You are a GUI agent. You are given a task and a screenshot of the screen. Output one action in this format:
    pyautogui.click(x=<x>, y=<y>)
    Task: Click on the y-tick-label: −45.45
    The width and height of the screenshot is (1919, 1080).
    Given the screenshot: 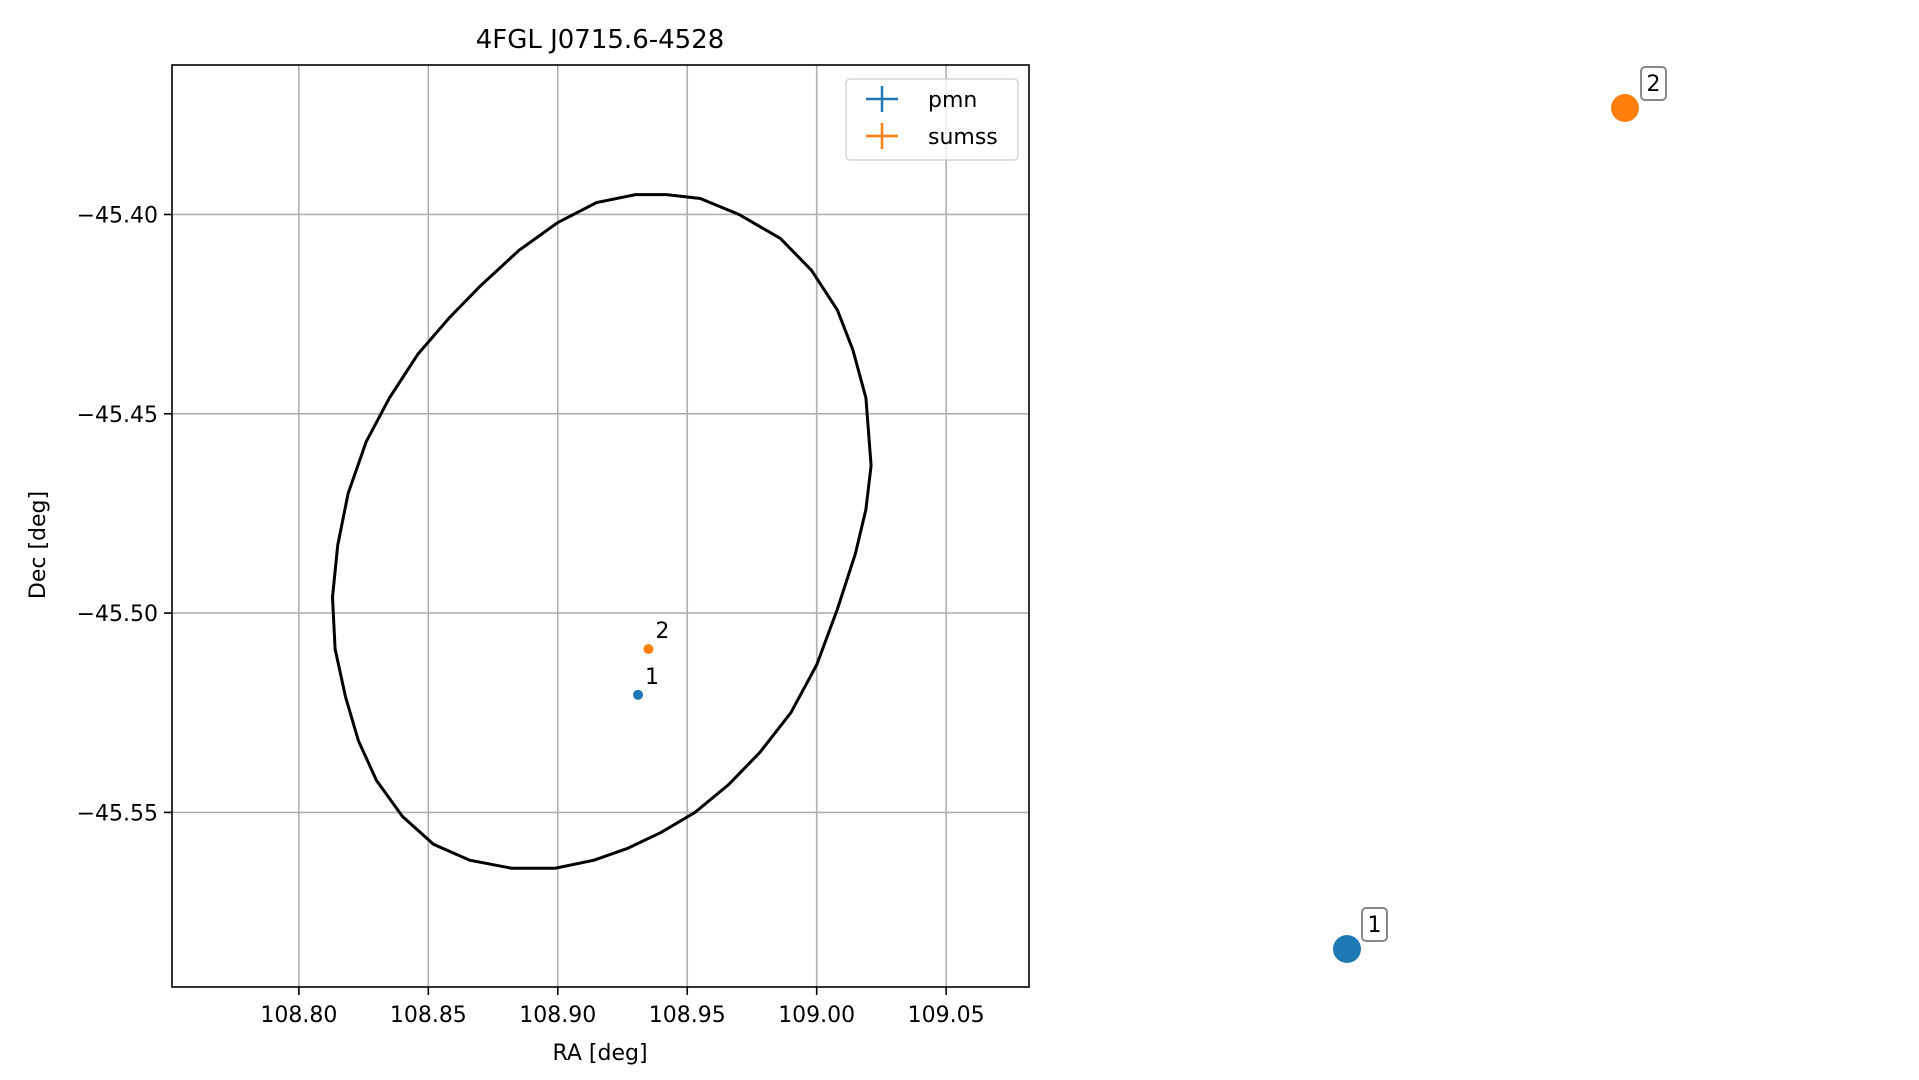 What is the action you would take?
    pyautogui.click(x=117, y=415)
    